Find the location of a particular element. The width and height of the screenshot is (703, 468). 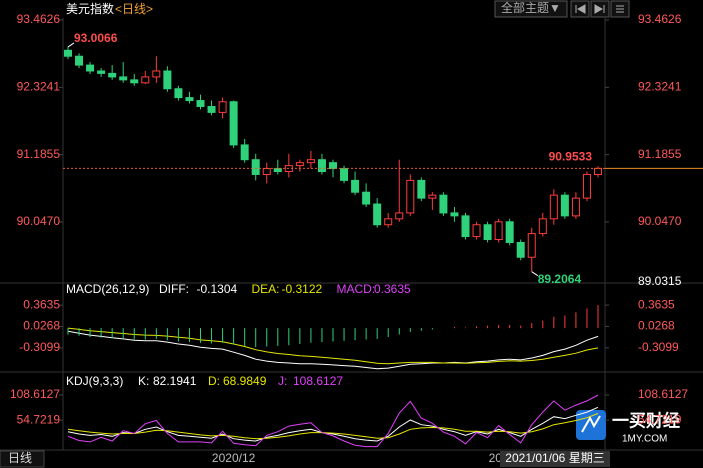

legend-text: -0.3122 is located at coordinates (302, 289).